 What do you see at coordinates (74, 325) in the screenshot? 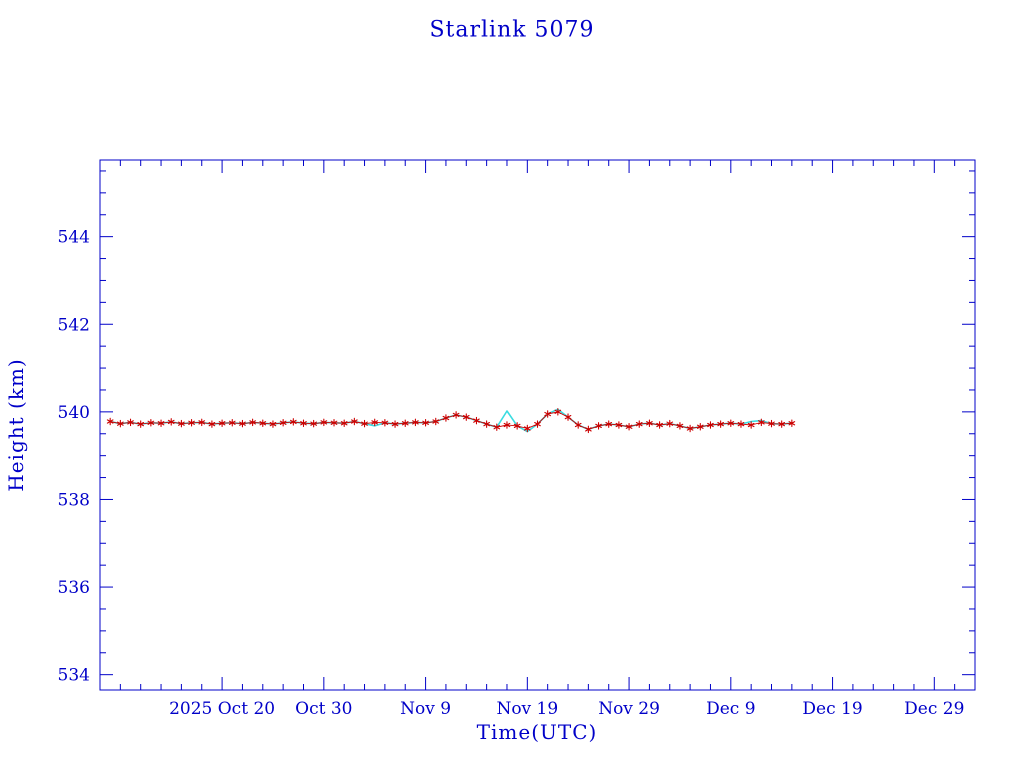
I see `y-tick-label: 542` at bounding box center [74, 325].